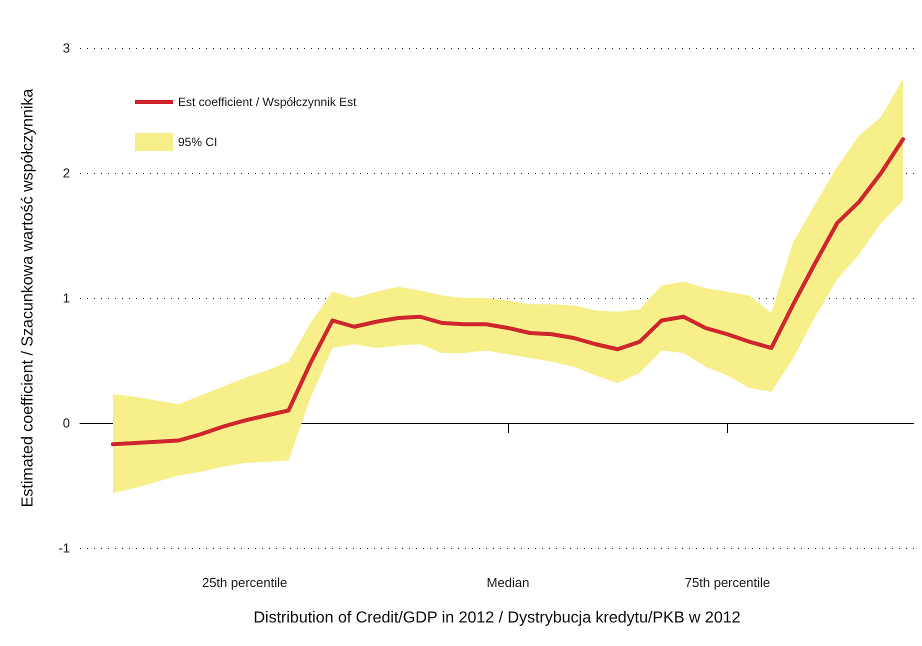 The width and height of the screenshot is (922, 646). I want to click on legend-label: 95% CI, so click(198, 142).